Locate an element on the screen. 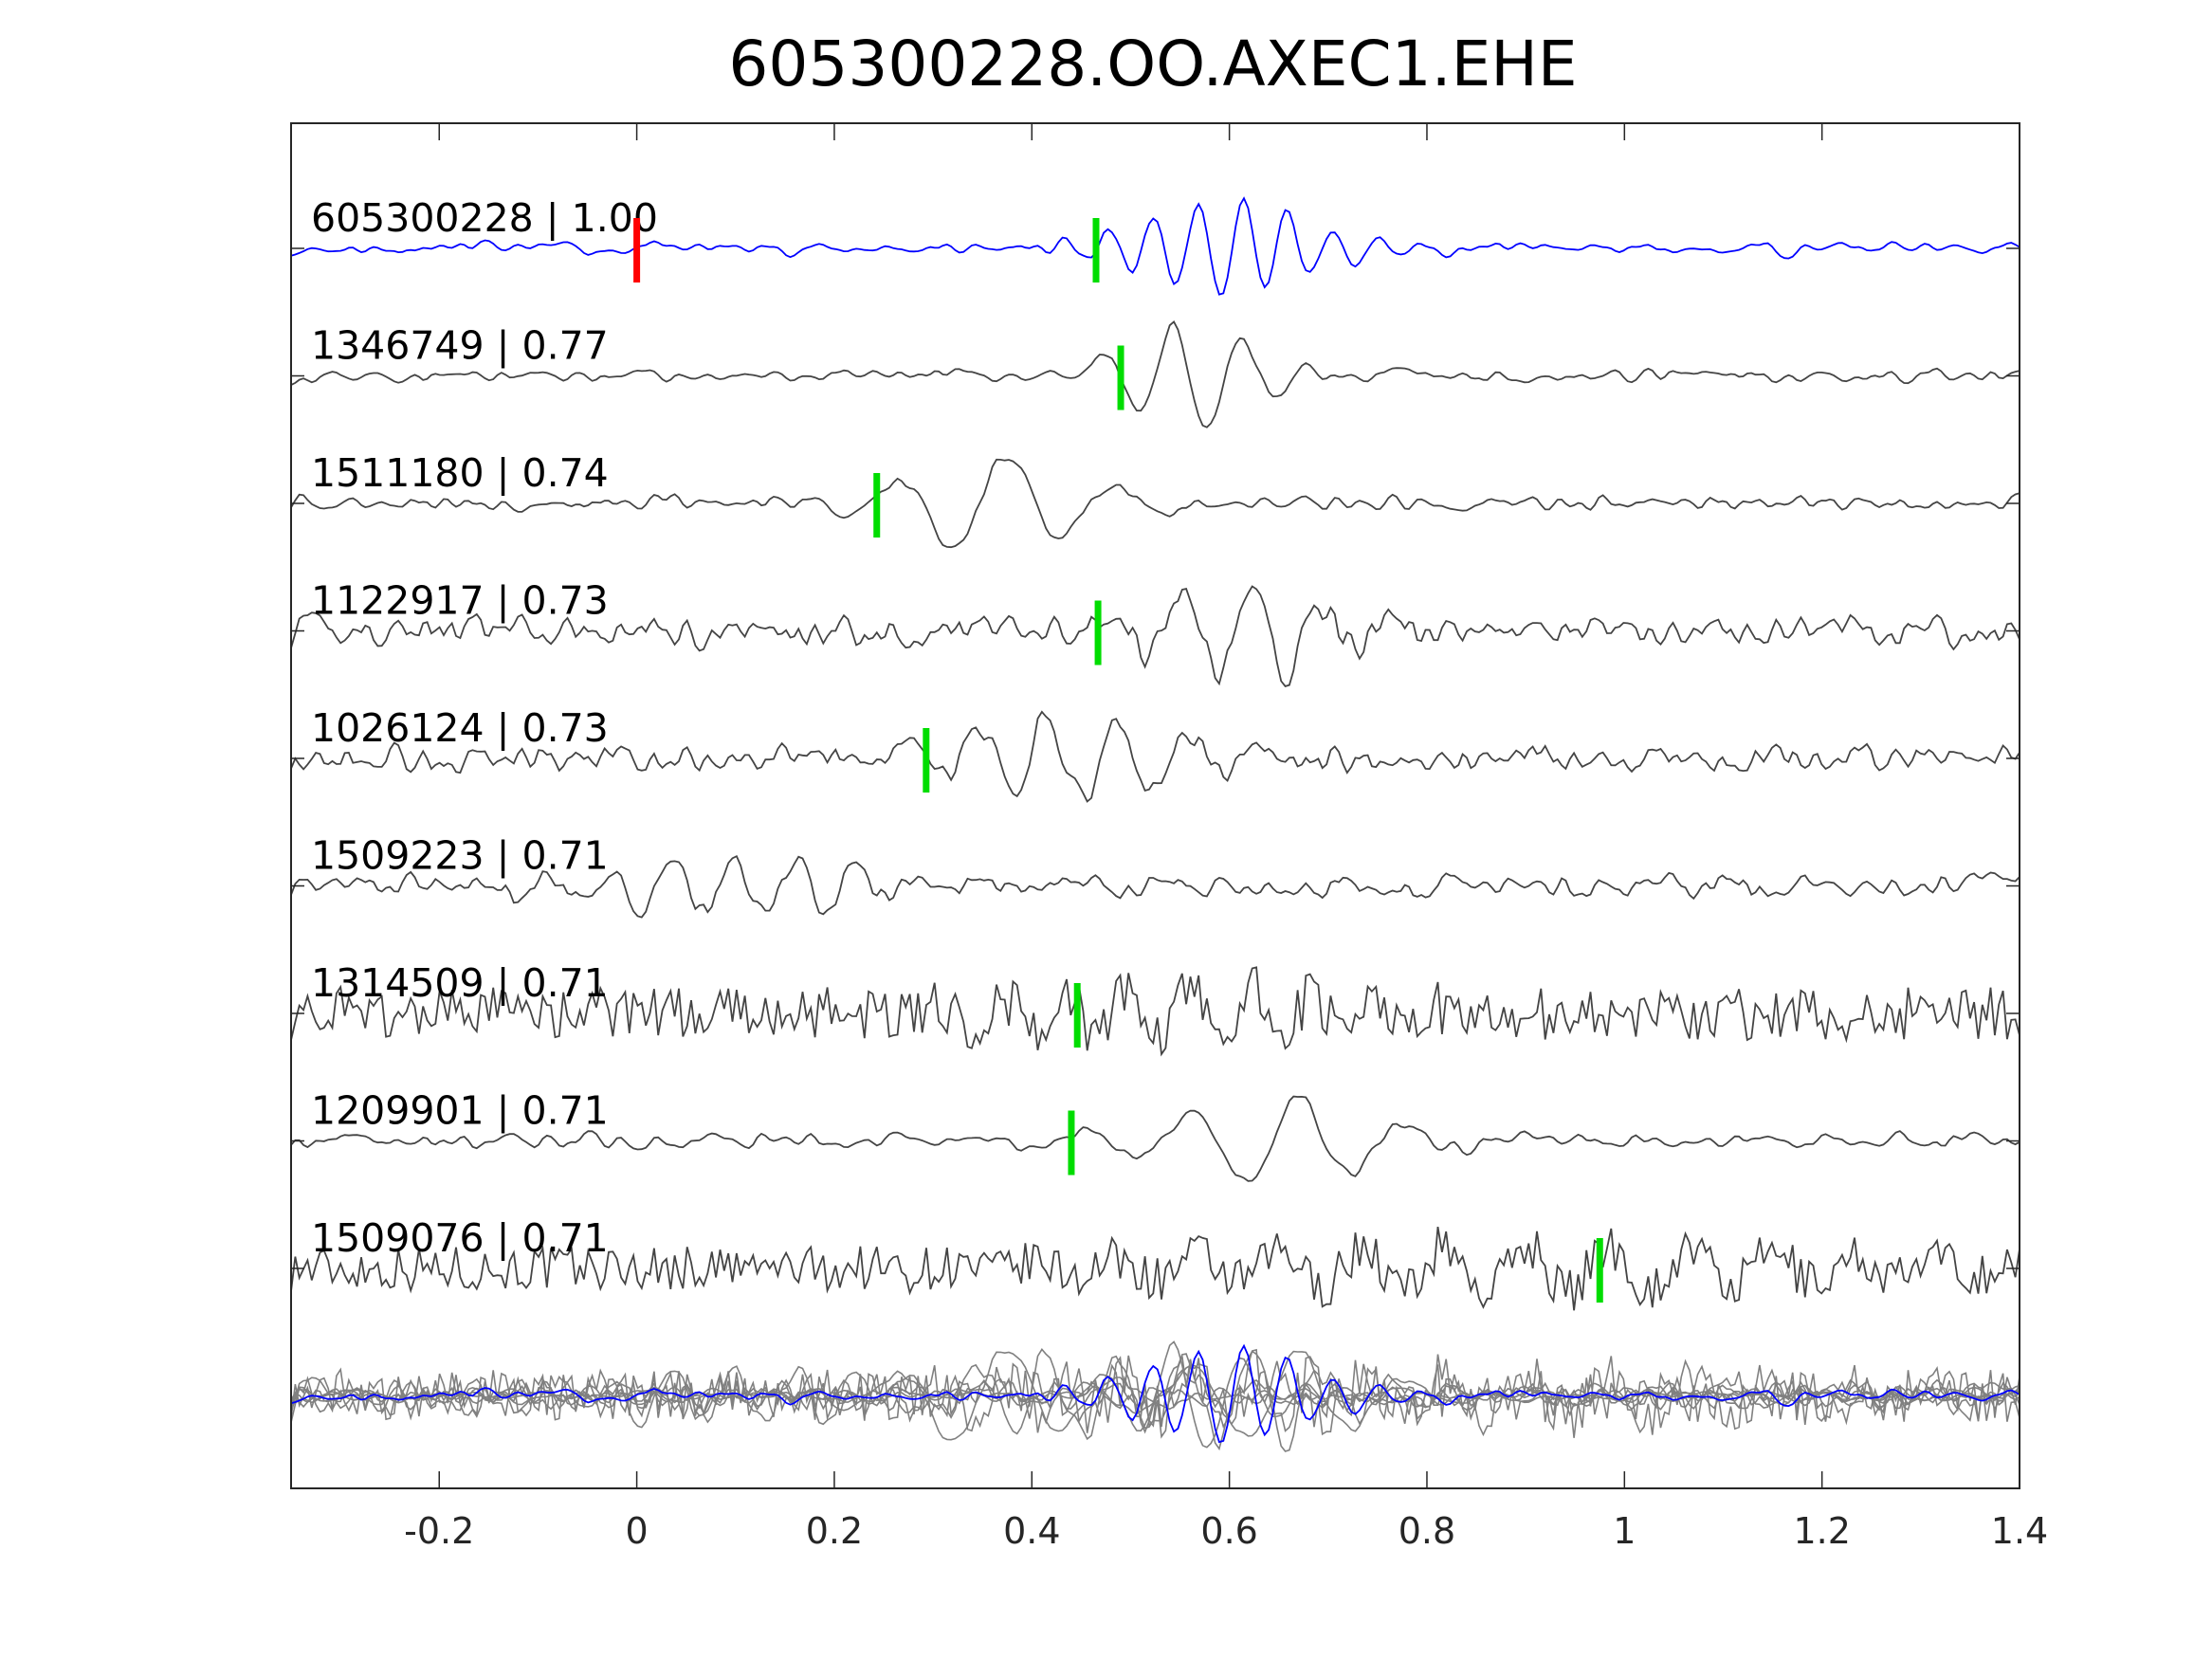 Image resolution: width=2212 pixels, height=1659 pixels. trace-label: 1509223 | 0.71 is located at coordinates (460, 856).